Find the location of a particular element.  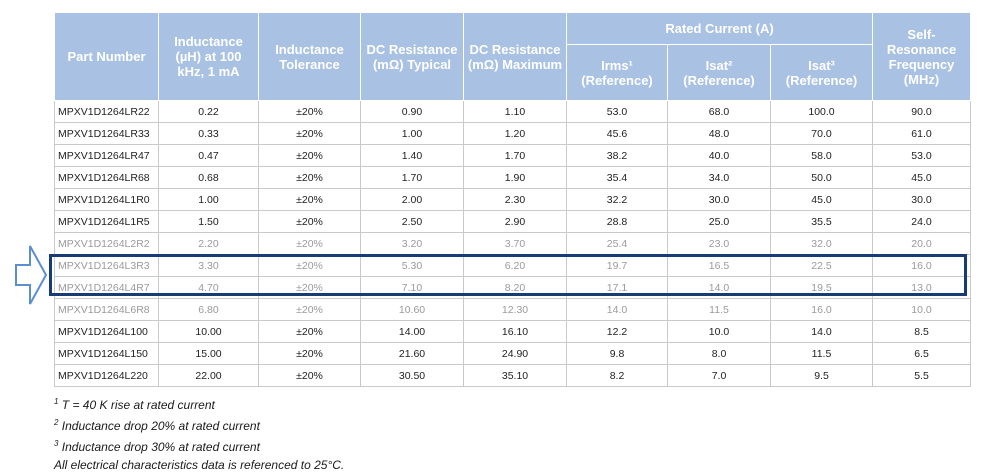

cell-dcr-typical: 2.00 is located at coordinates (412, 199).